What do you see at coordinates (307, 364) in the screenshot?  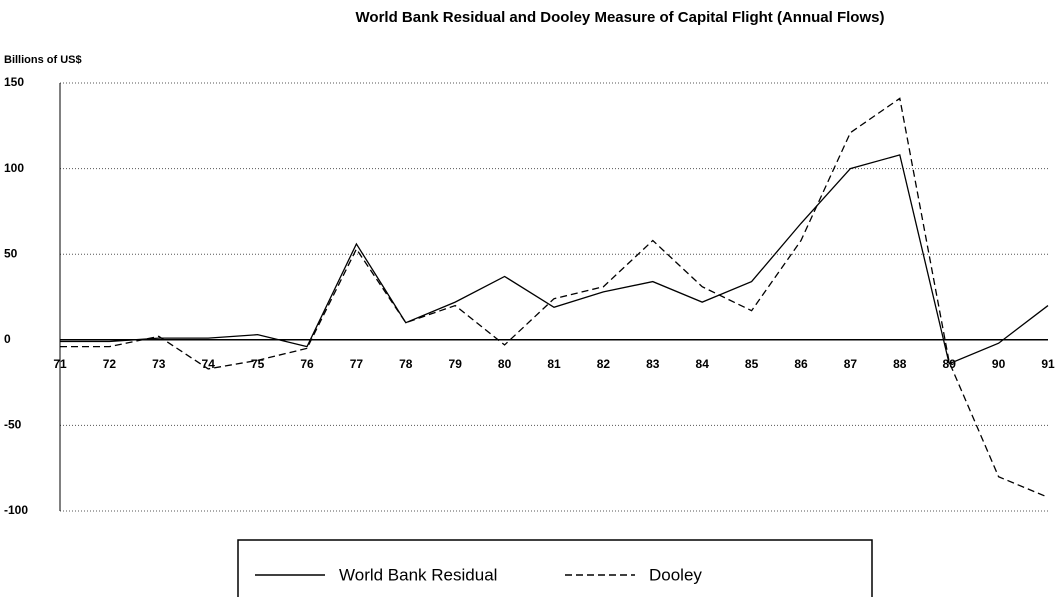 I see `x-tick-label: 76` at bounding box center [307, 364].